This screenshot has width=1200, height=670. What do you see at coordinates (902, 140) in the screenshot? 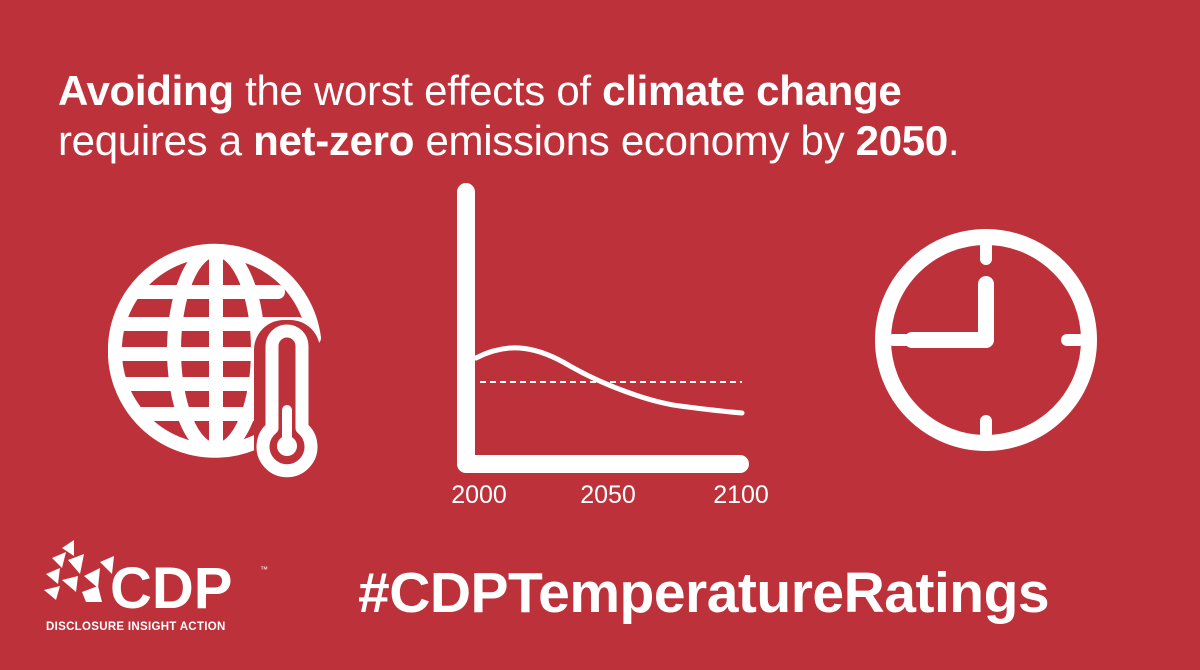
I see `headline-segment: 2050` at bounding box center [902, 140].